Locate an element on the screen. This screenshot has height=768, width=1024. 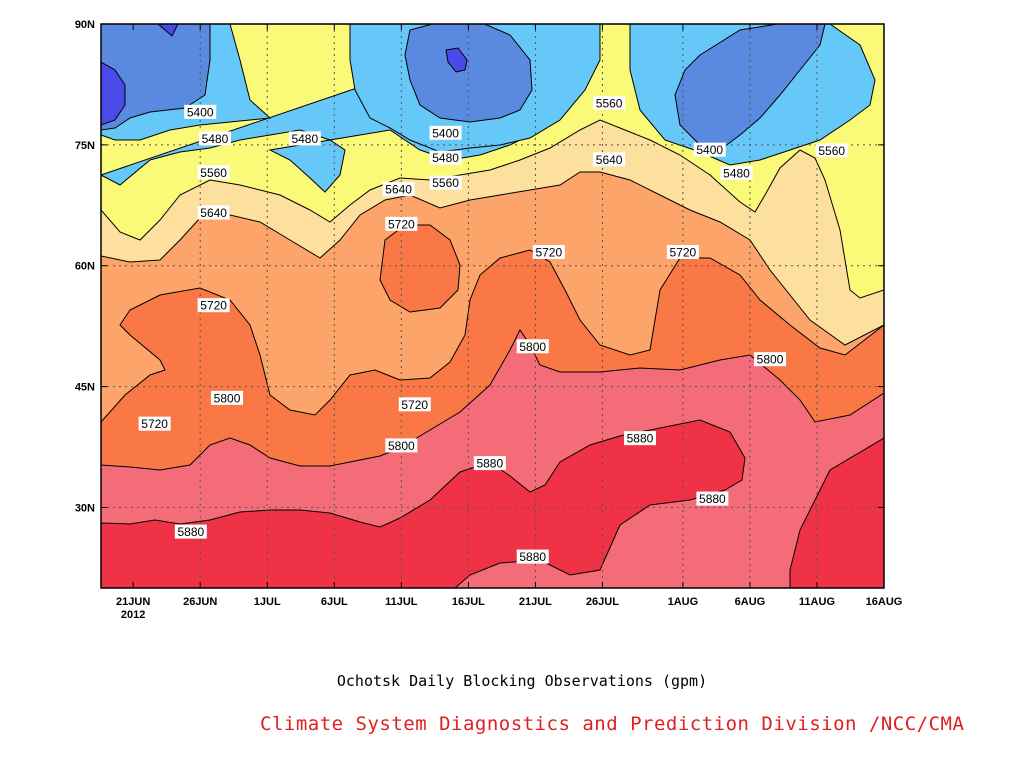
fill-lt5320-c is located at coordinates (168, 30).